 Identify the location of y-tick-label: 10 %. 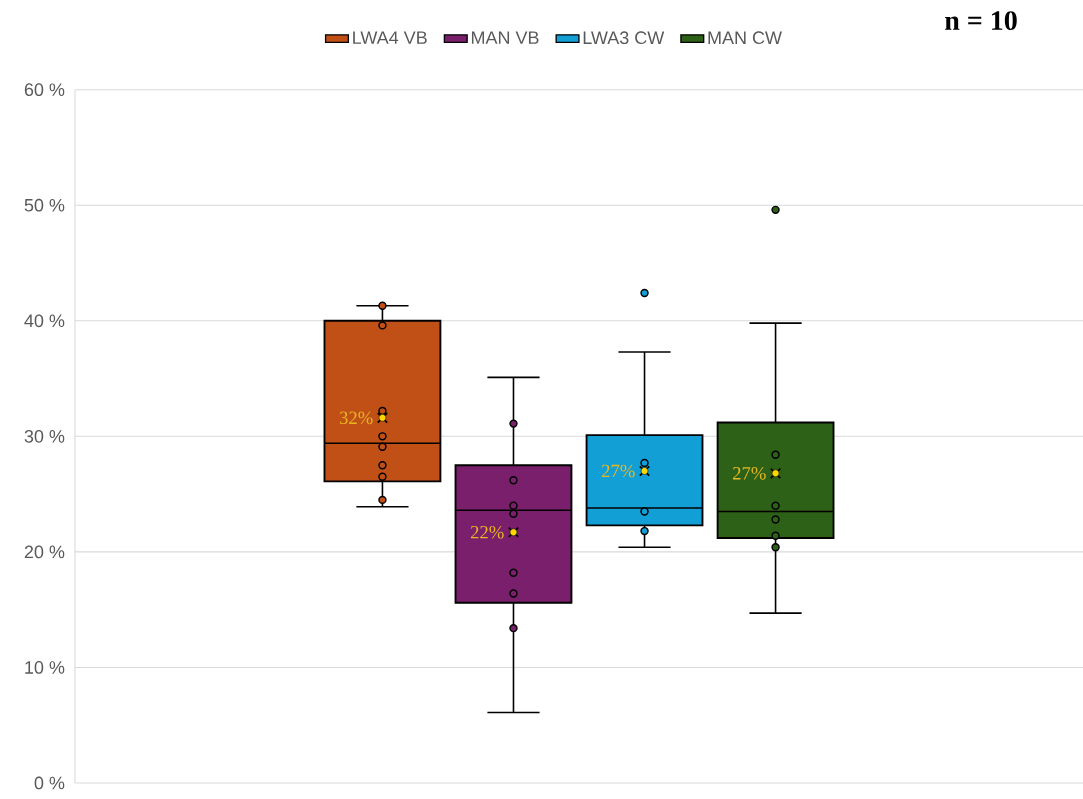
(45, 667).